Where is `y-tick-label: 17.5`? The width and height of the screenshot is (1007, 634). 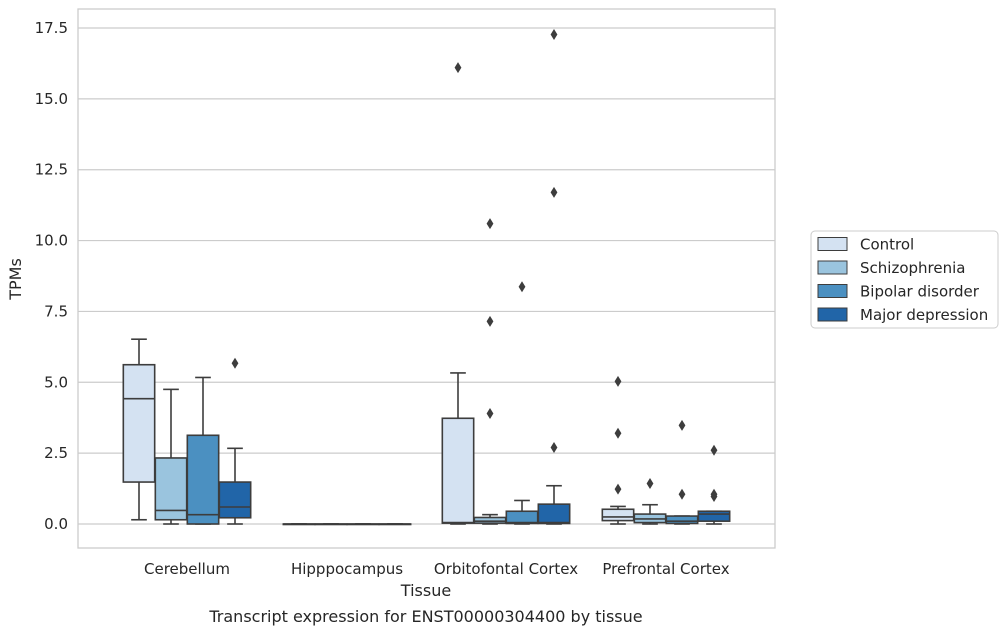
y-tick-label: 17.5 is located at coordinates (51, 28).